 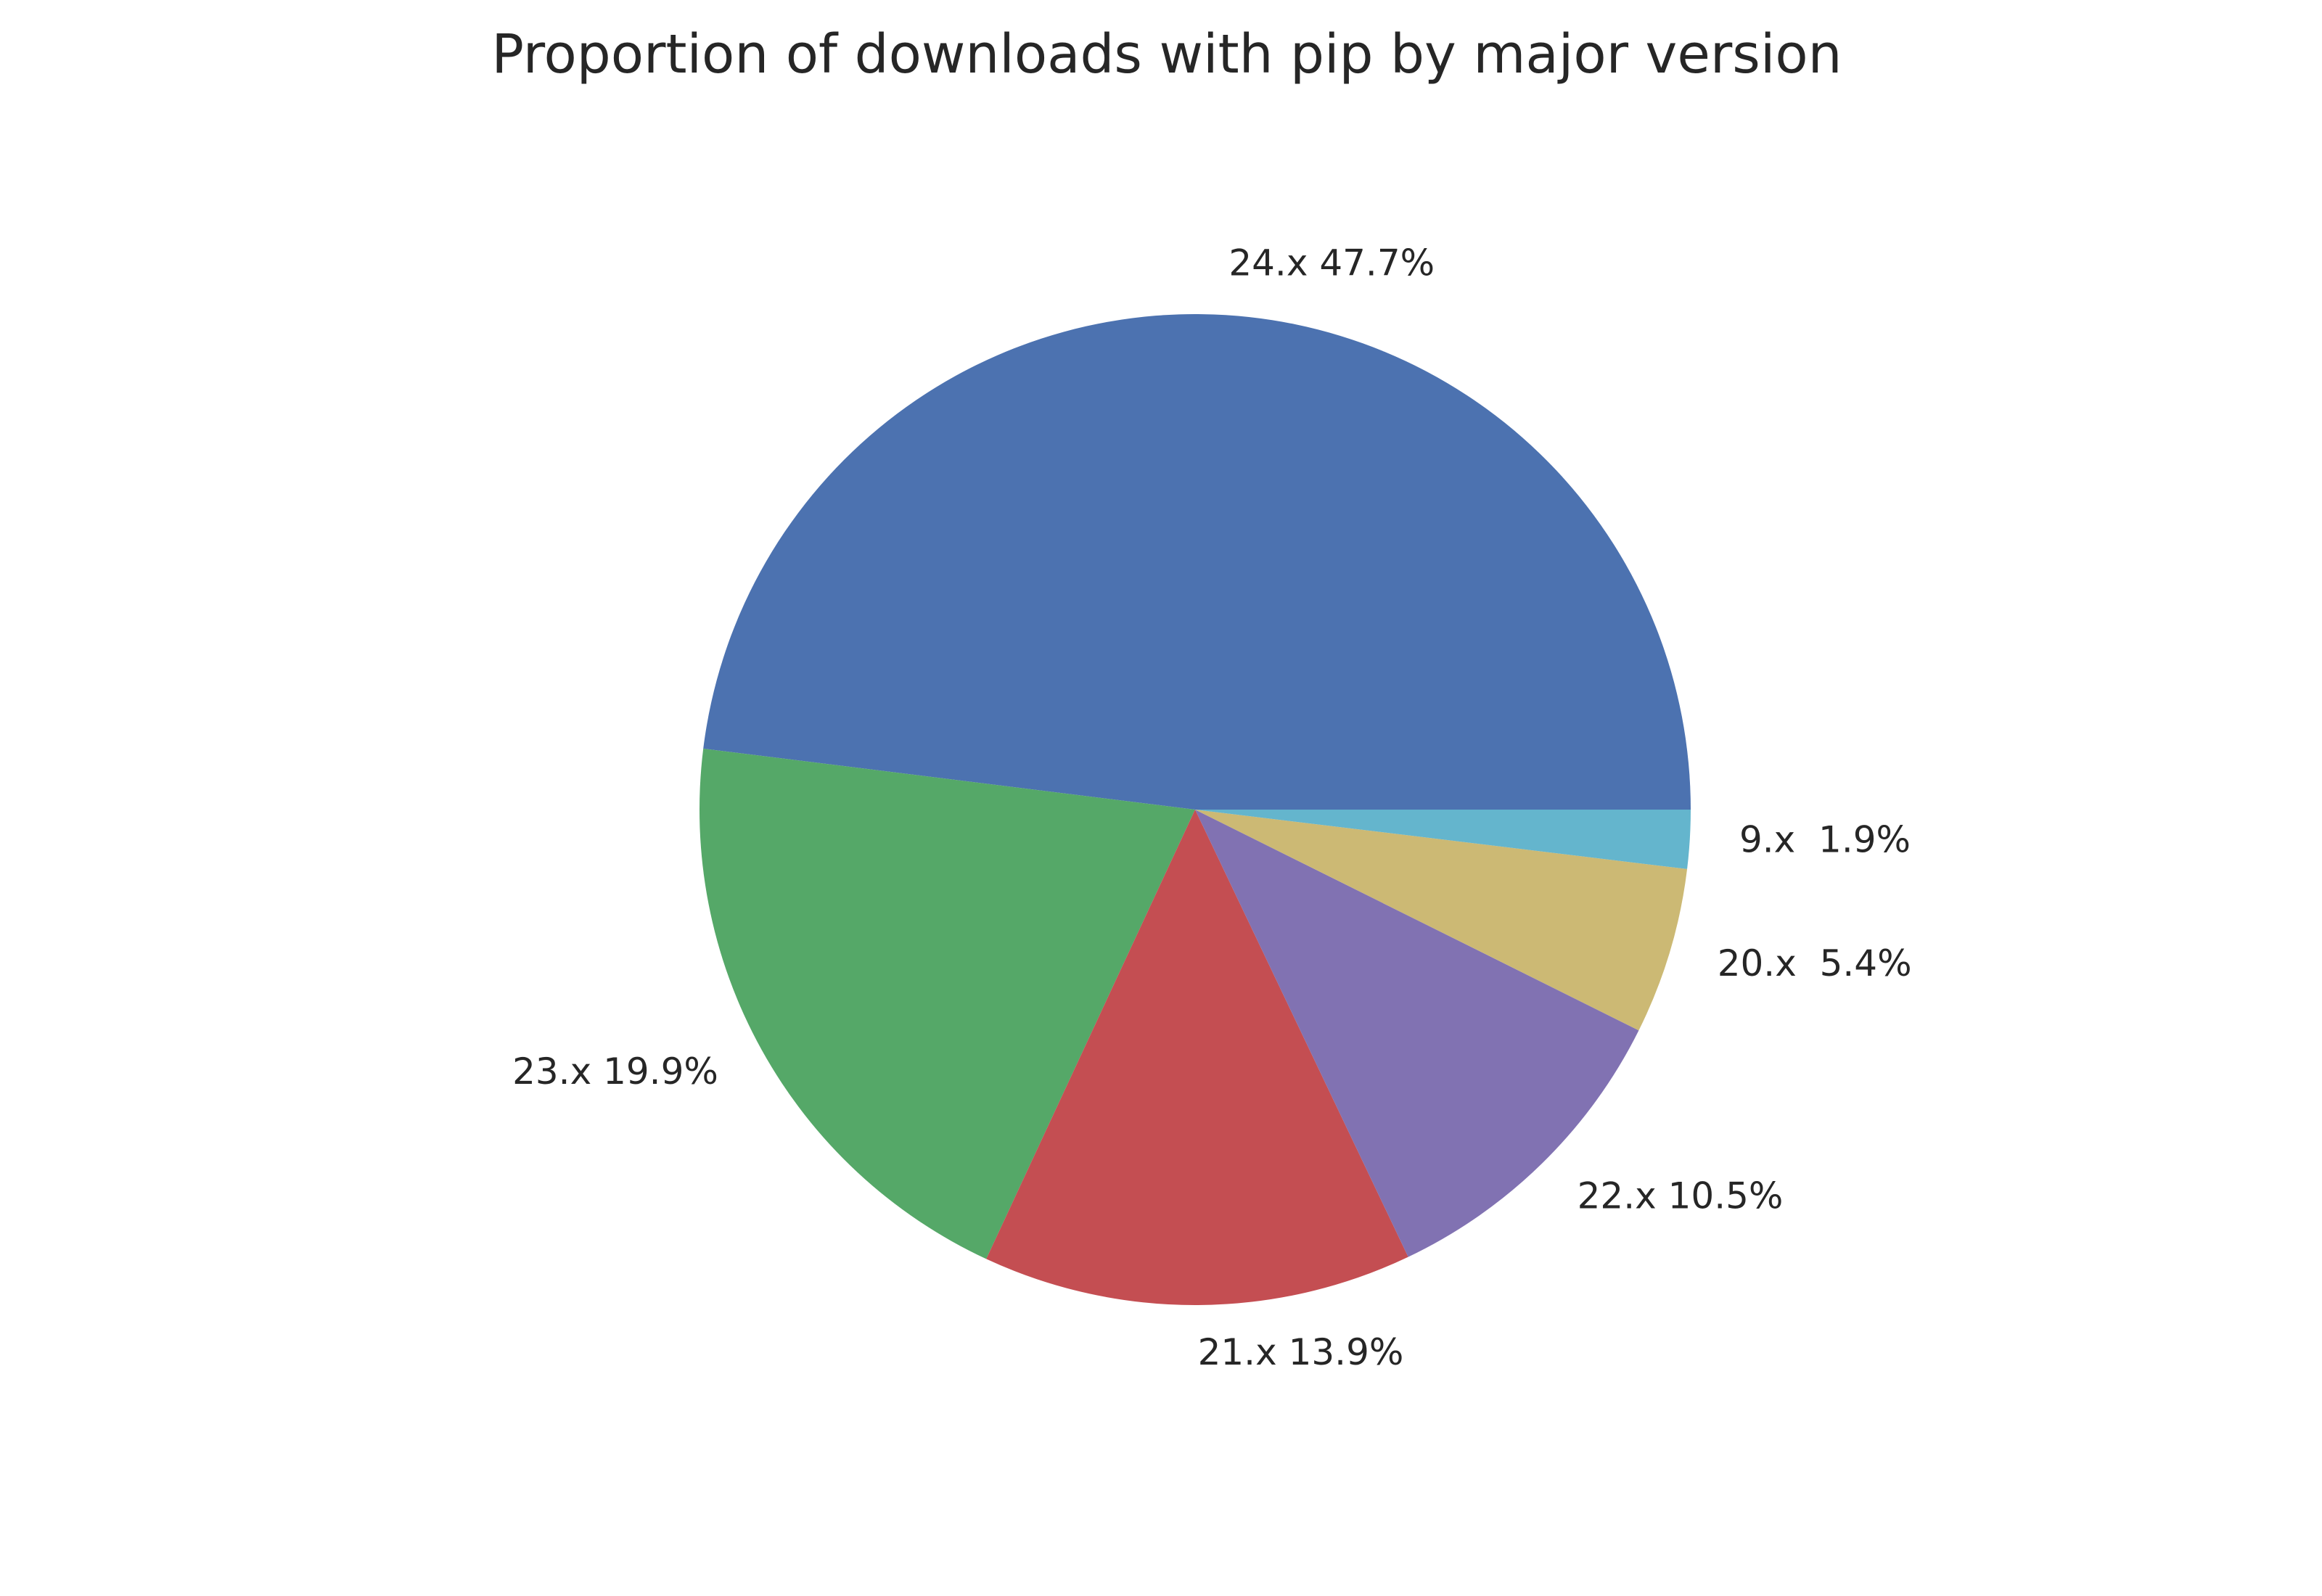 I want to click on pie-slice-21.x, so click(x=1197, y=1058).